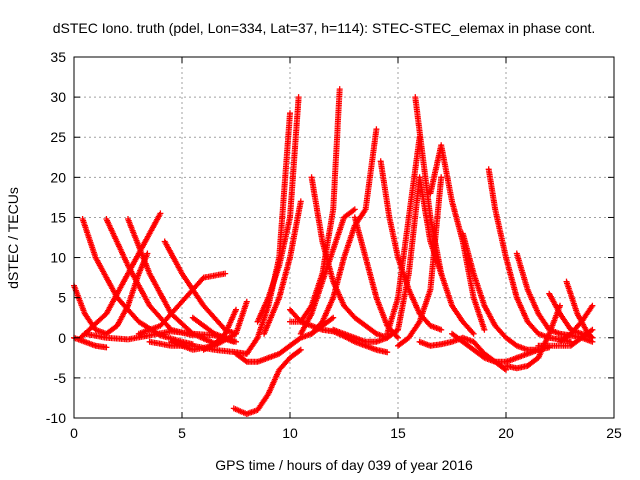 This screenshot has height=480, width=640. What do you see at coordinates (58, 258) in the screenshot?
I see `y-tick-label: 10` at bounding box center [58, 258].